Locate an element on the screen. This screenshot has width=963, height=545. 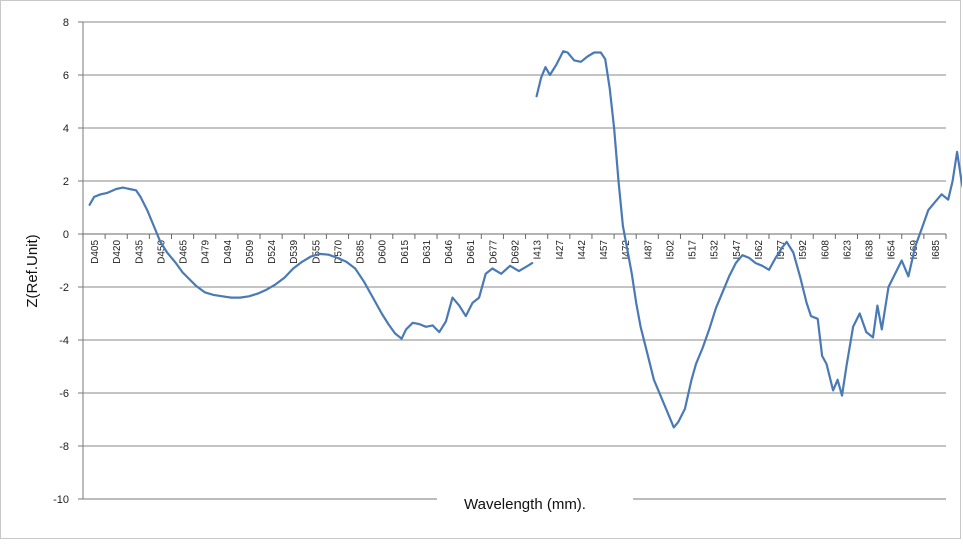
x-tick-label: I532 is located at coordinates (715, 250).